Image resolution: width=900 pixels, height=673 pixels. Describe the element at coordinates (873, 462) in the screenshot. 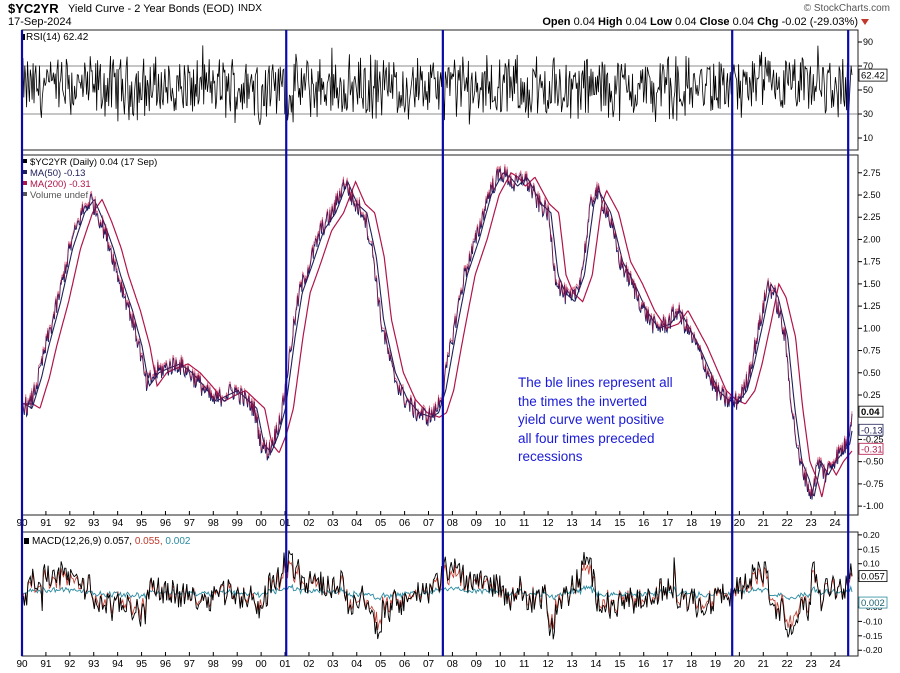

I see `price-tick-label: -0.50` at that location.